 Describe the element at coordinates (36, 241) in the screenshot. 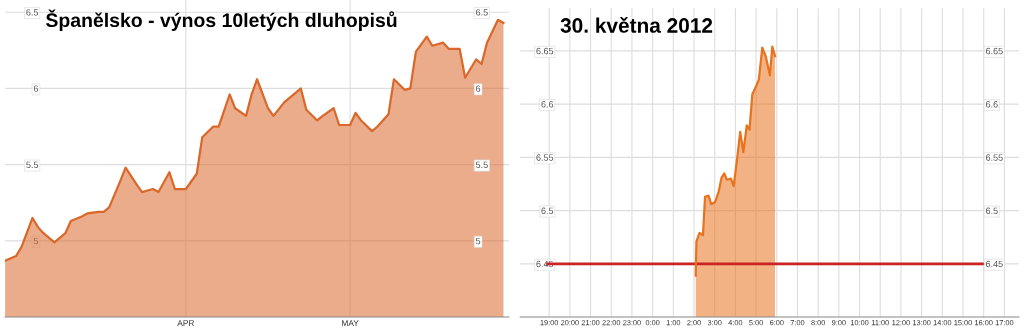

I see `y-tick-label: 5` at that location.